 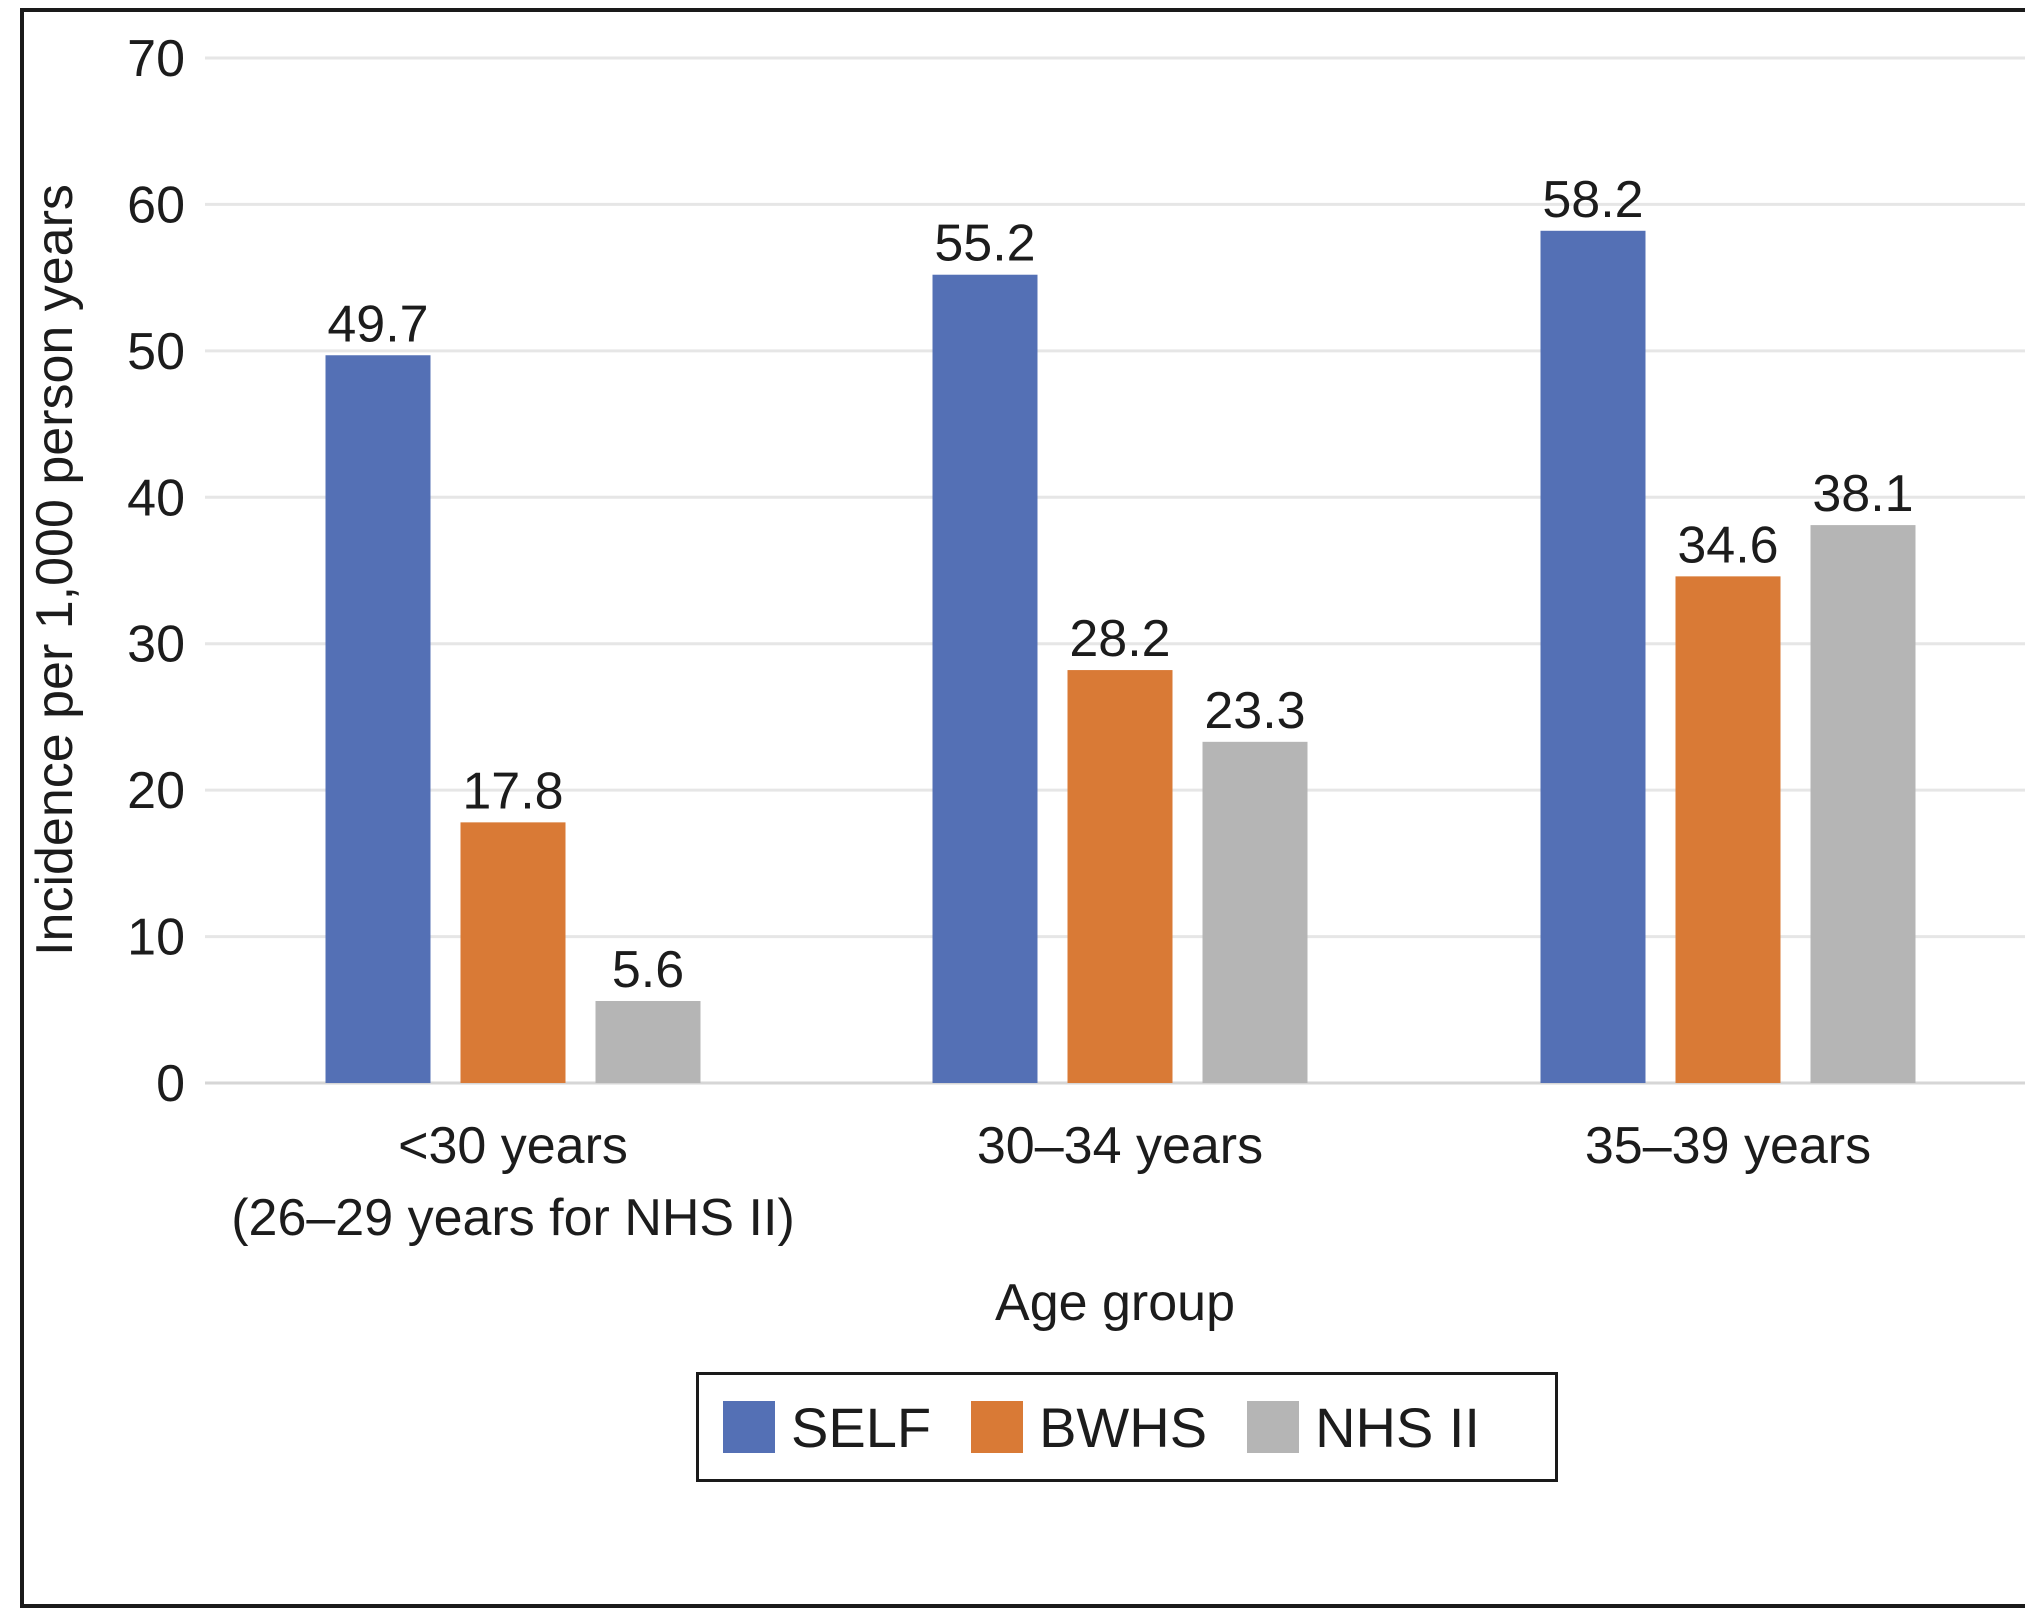 What do you see at coordinates (156, 205) in the screenshot?
I see `y-tick-label: 60` at bounding box center [156, 205].